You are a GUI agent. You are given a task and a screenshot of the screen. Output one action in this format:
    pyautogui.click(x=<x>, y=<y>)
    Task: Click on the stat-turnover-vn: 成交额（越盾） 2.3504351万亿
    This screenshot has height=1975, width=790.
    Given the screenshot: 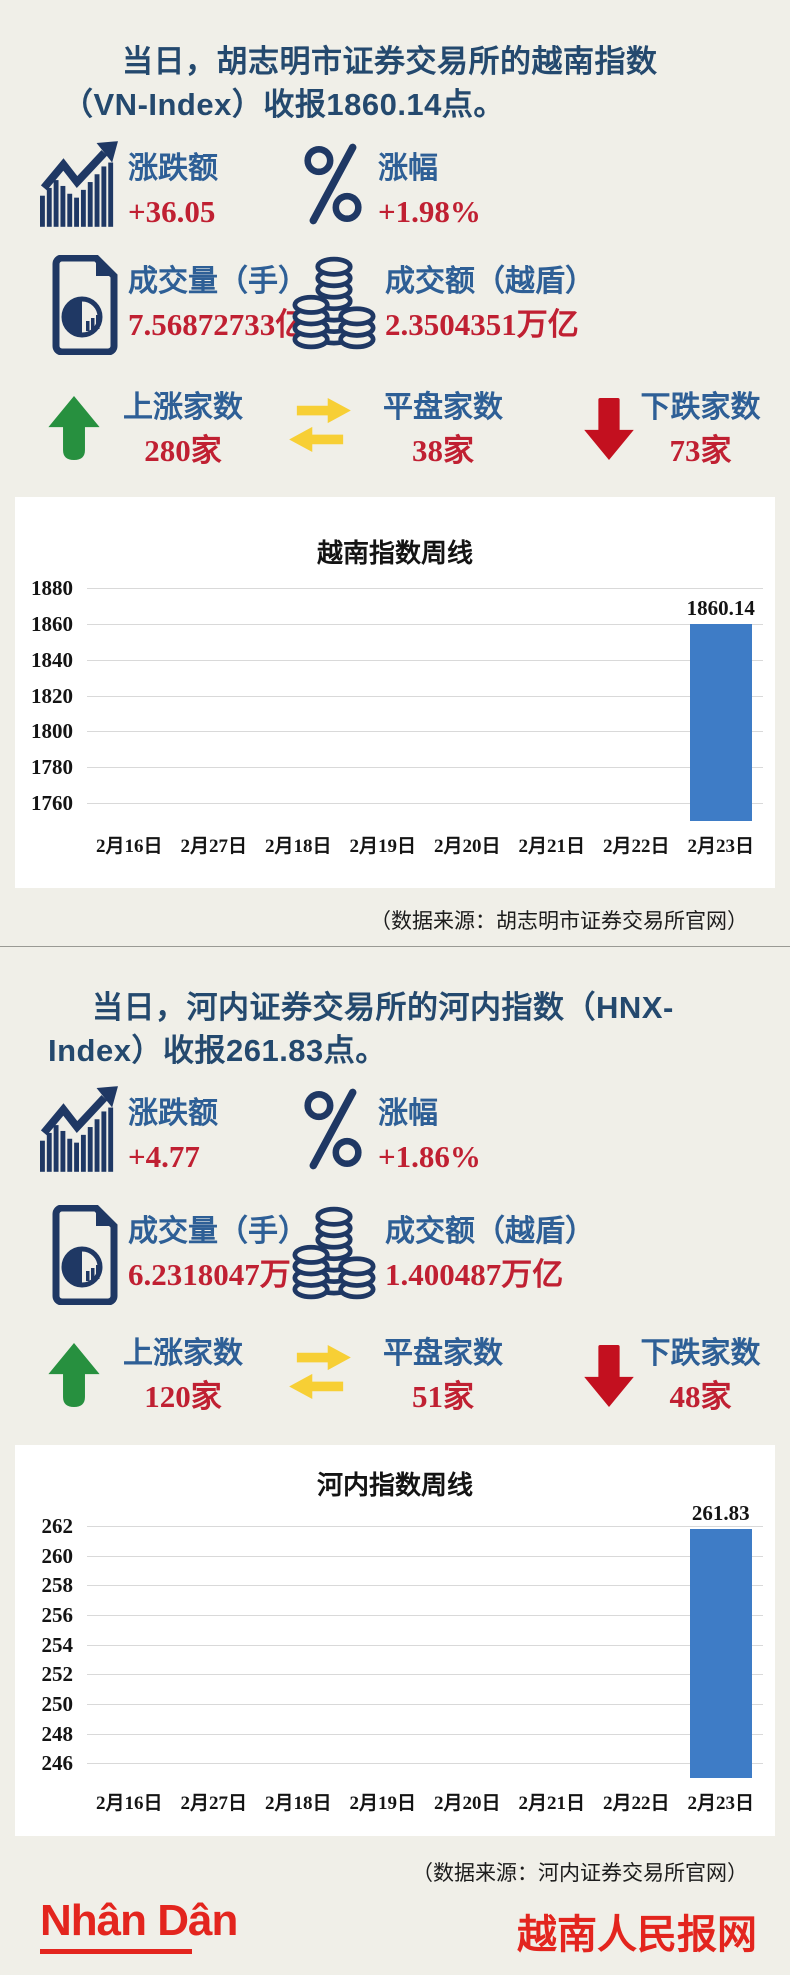 What is the action you would take?
    pyautogui.click(x=490, y=303)
    